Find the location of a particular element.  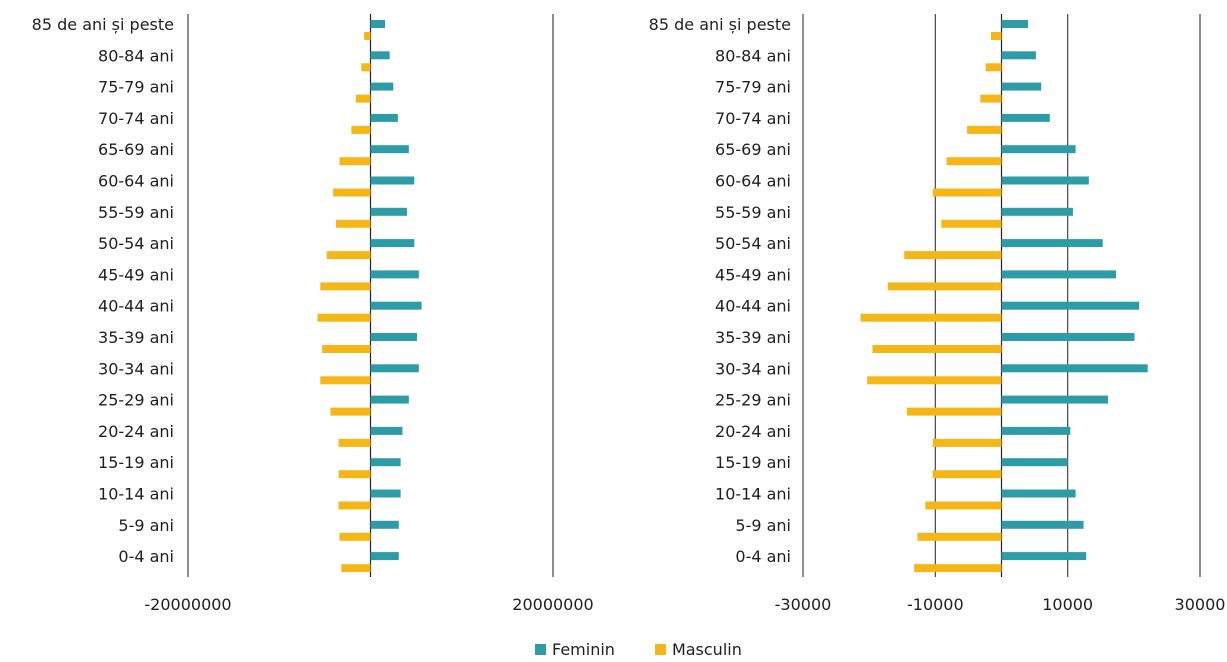

legend-label-feminin: Feminin is located at coordinates (583, 649).